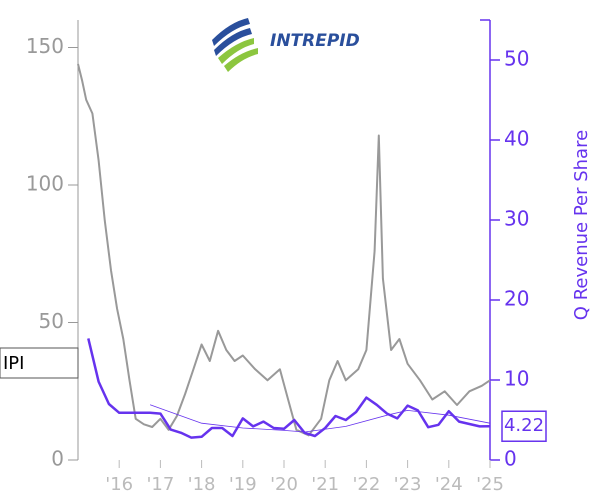 Image resolution: width=600 pixels, height=500 pixels. Describe the element at coordinates (202, 484) in the screenshot. I see `x-tick-label: '18` at that location.